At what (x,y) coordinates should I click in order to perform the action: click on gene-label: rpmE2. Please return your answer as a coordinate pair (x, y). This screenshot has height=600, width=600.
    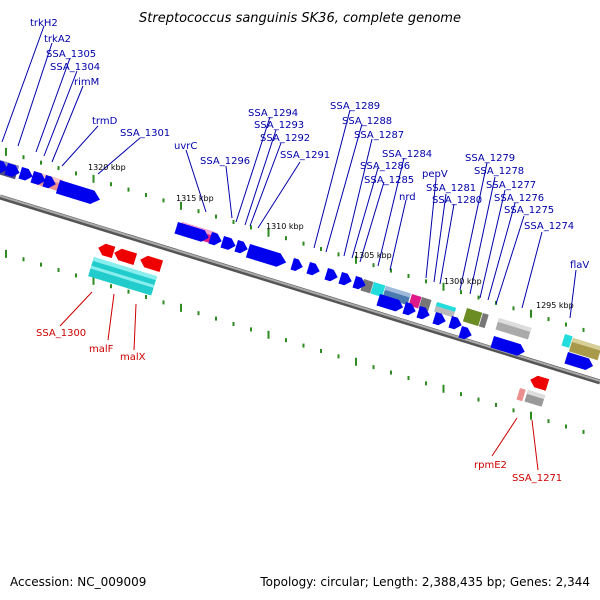
    Looking at the image, I should click on (490, 465).